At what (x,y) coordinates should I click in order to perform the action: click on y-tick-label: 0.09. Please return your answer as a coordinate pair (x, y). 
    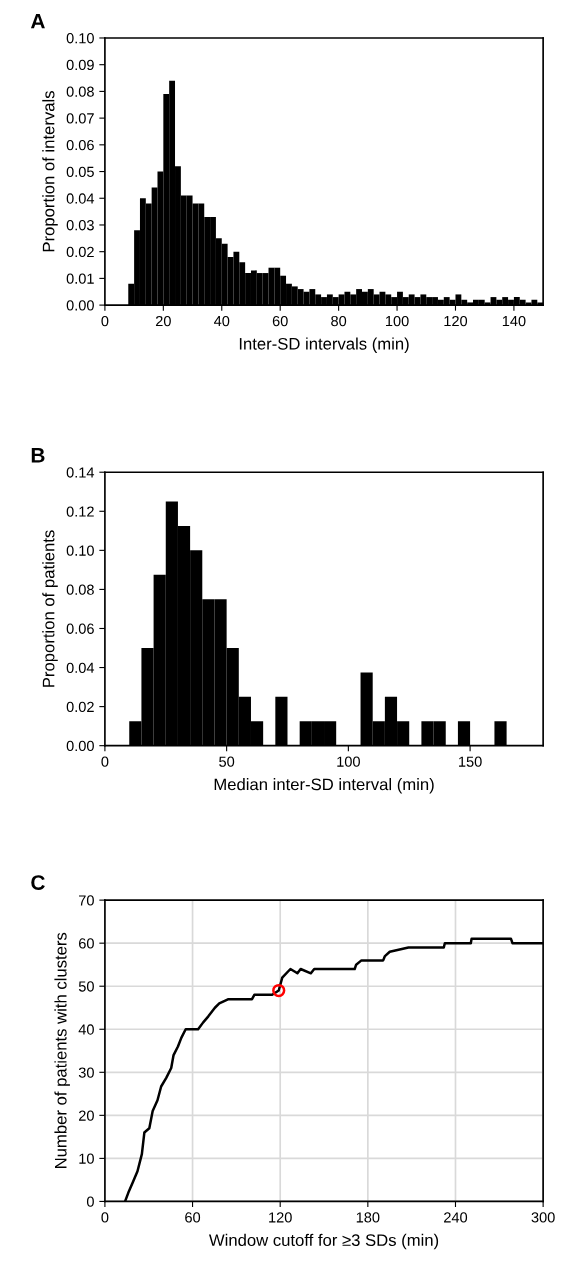
    Looking at the image, I should click on (80, 65).